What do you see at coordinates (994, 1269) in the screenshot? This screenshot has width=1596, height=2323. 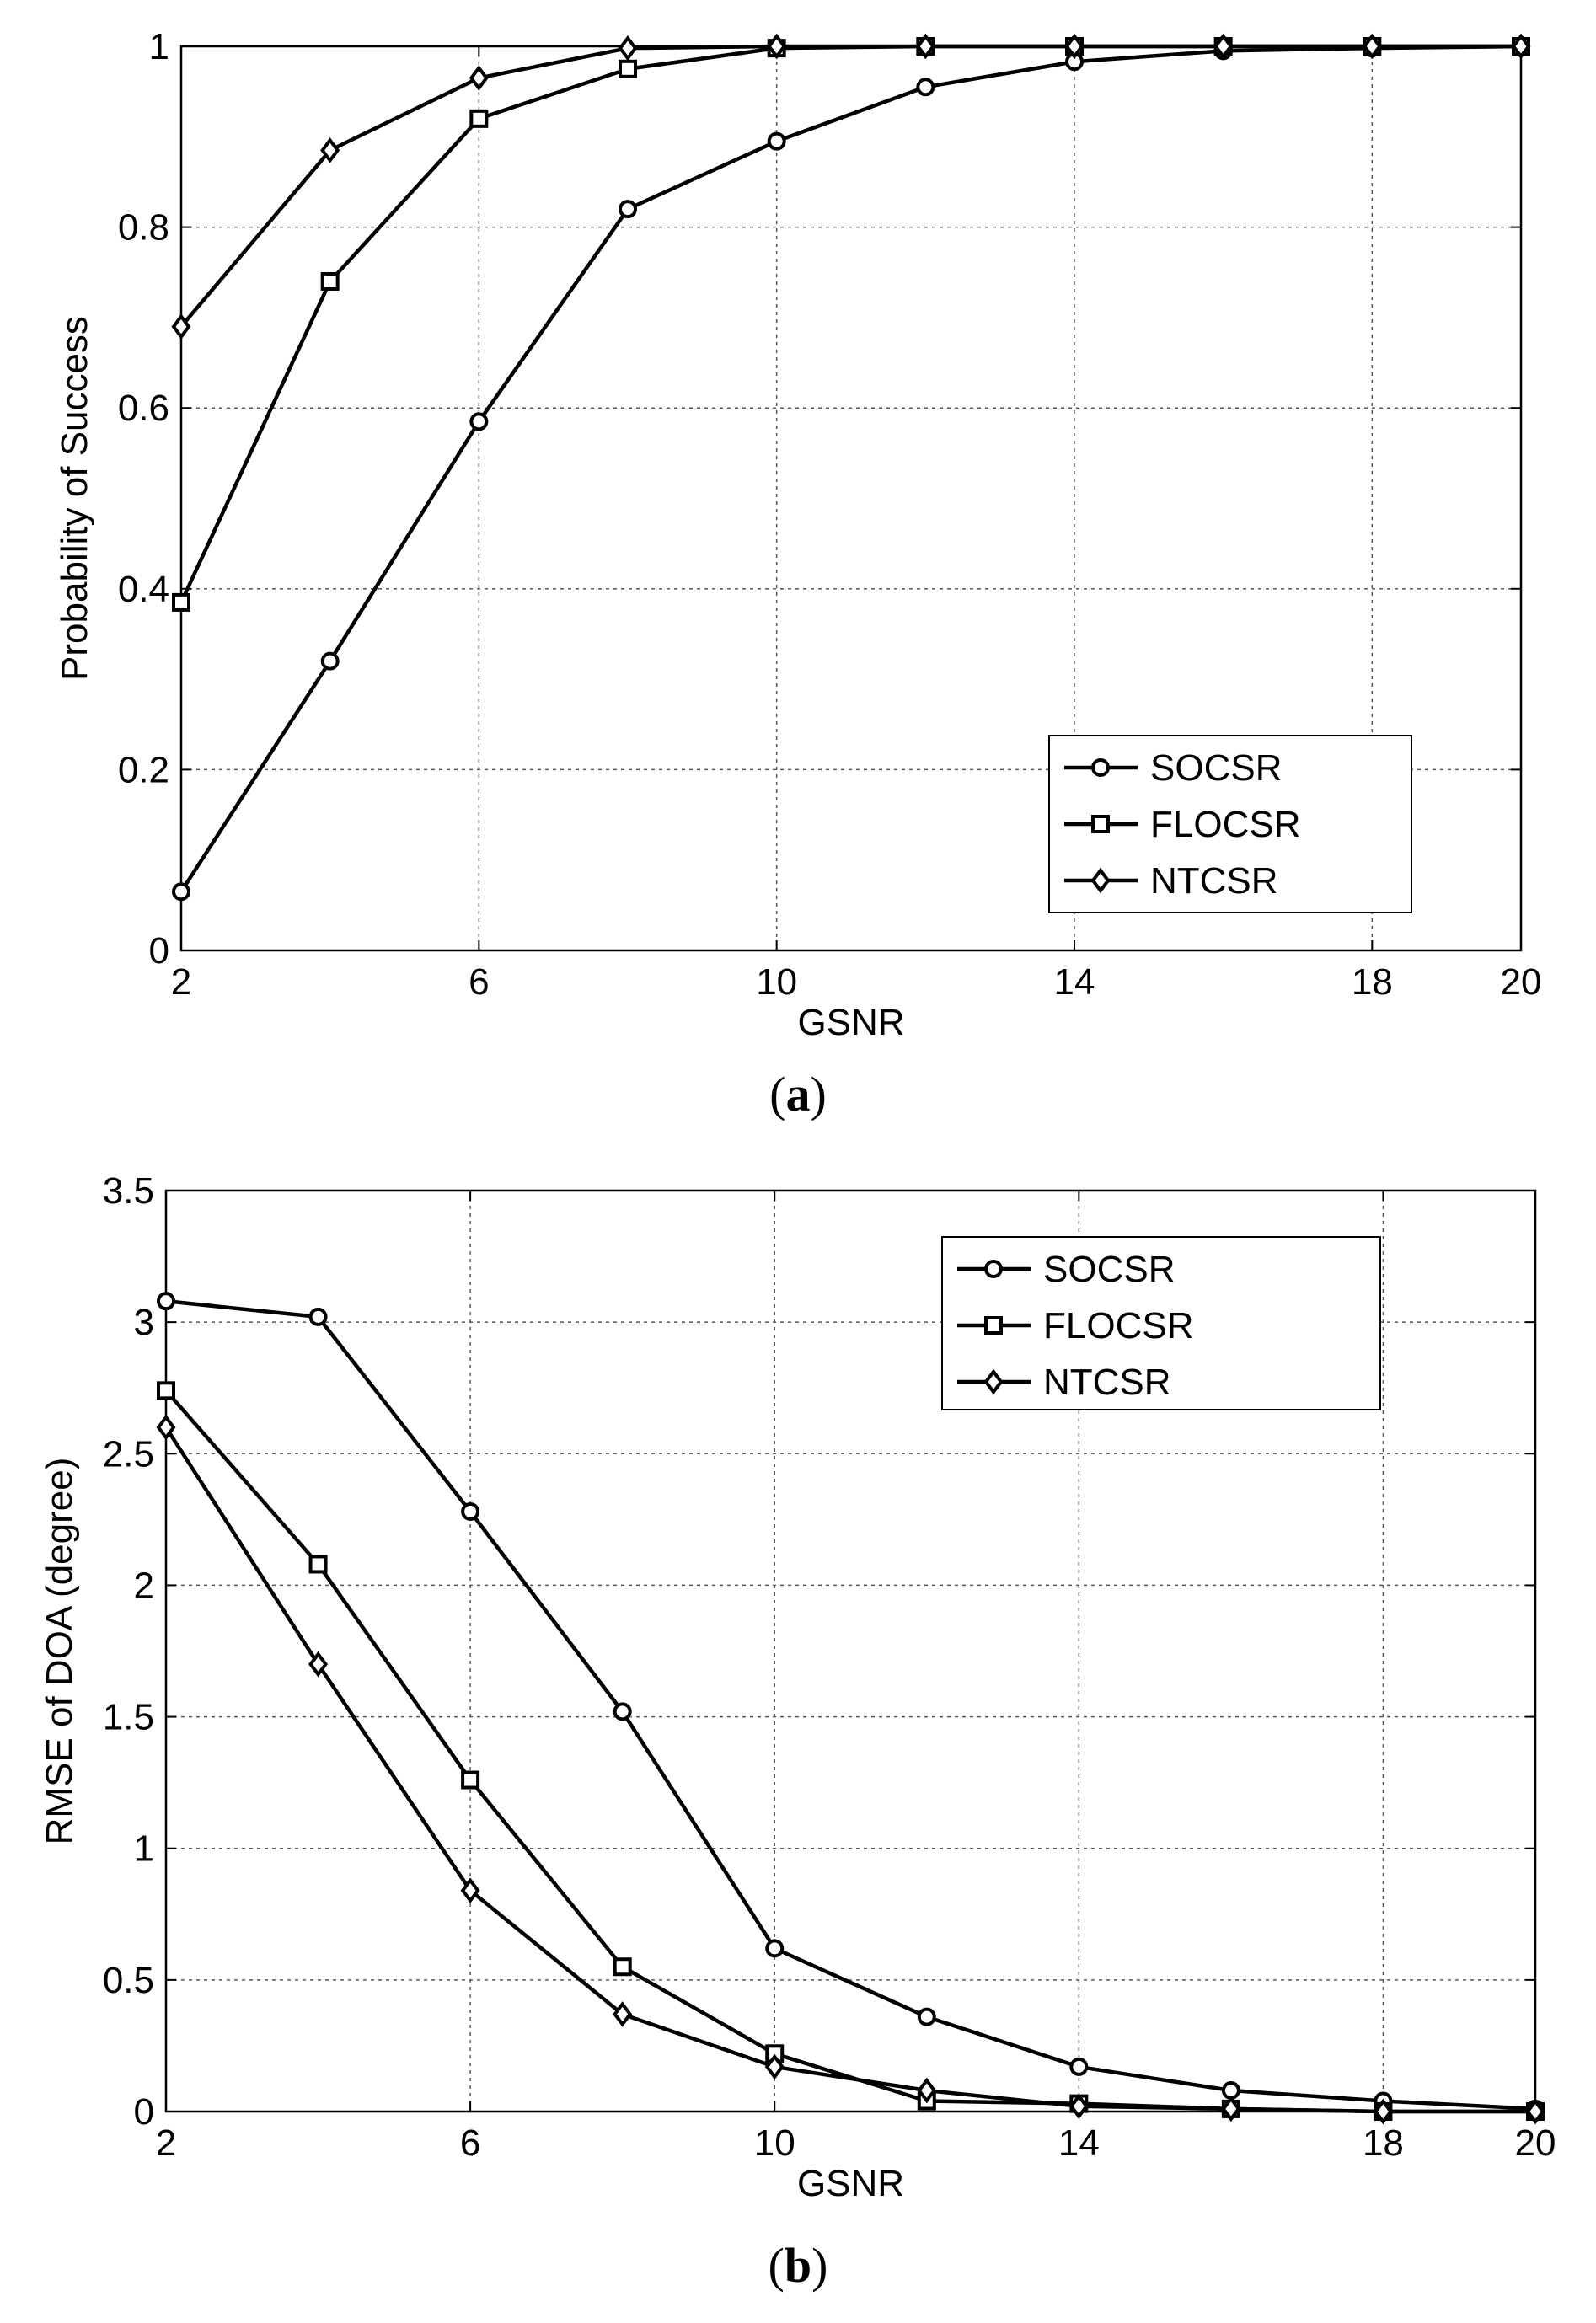 I see `panel-b-legend-socsr-marker` at bounding box center [994, 1269].